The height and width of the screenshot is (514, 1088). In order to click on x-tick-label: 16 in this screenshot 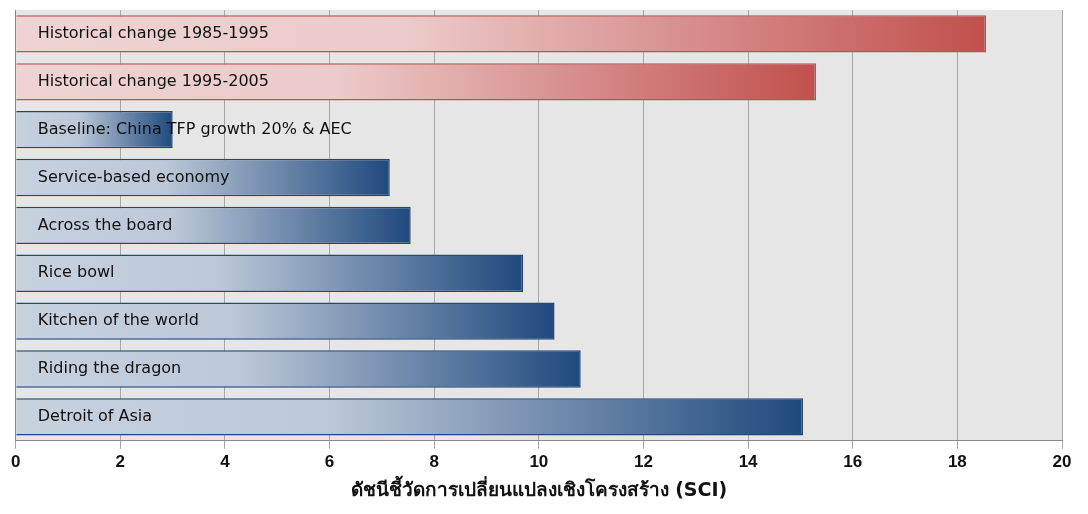, I will do `click(853, 461)`.